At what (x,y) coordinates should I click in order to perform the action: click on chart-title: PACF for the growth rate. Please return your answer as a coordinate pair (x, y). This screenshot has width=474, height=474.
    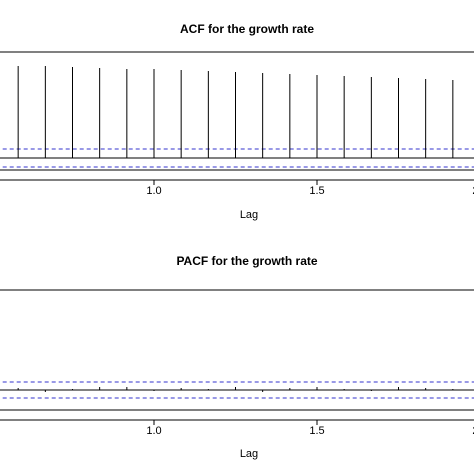
    Looking at the image, I should click on (246, 261).